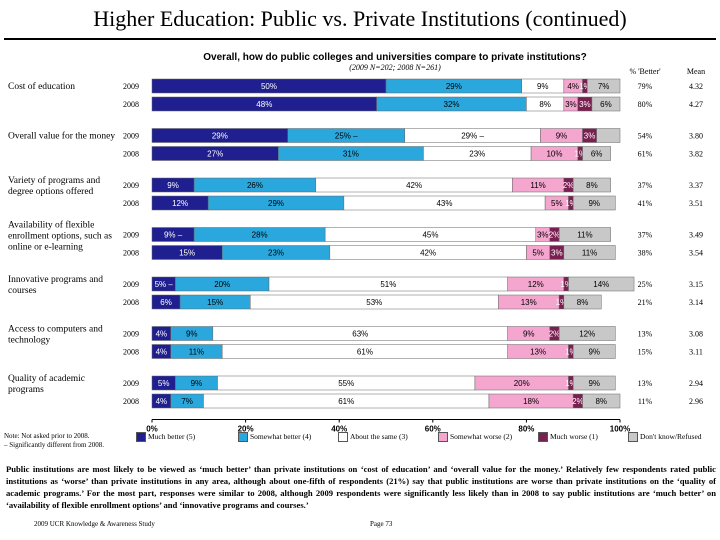 The width and height of the screenshot is (720, 540). I want to click on group-label: Access to computers and, so click(55, 330).